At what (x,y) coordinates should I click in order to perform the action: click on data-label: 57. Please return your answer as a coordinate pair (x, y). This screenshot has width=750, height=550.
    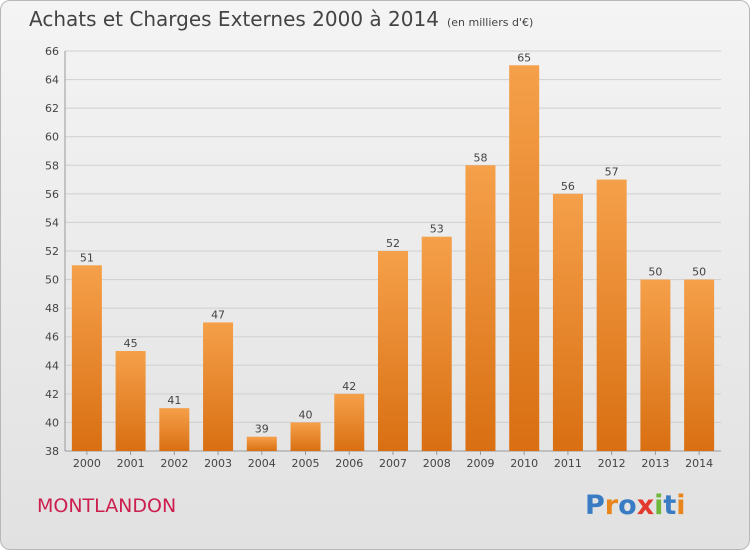
    Looking at the image, I should click on (612, 172).